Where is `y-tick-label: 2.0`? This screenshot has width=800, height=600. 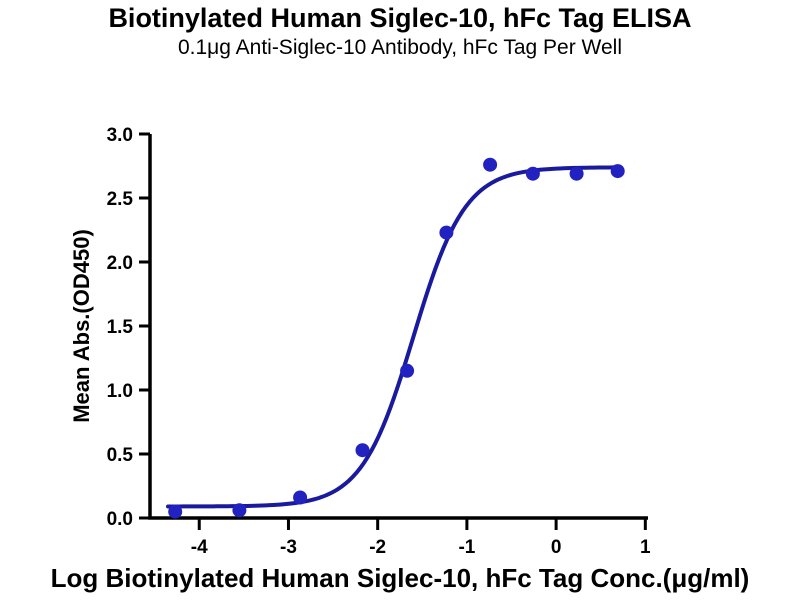
y-tick-label: 2.0 is located at coordinates (120, 263).